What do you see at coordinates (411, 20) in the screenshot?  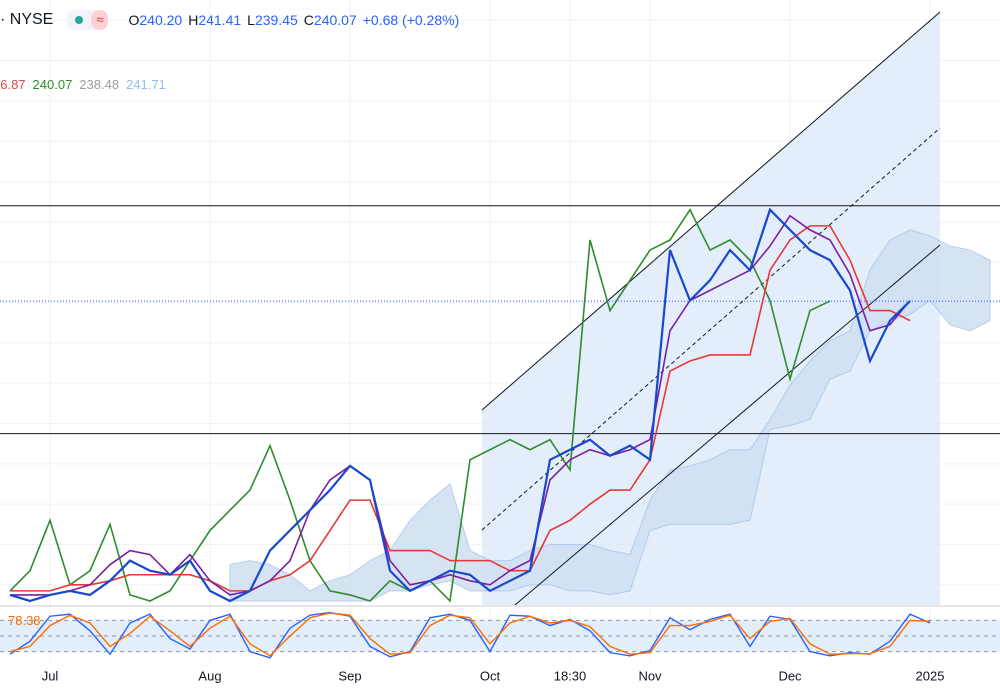 I see `change: +0.68 (+0.28%)` at bounding box center [411, 20].